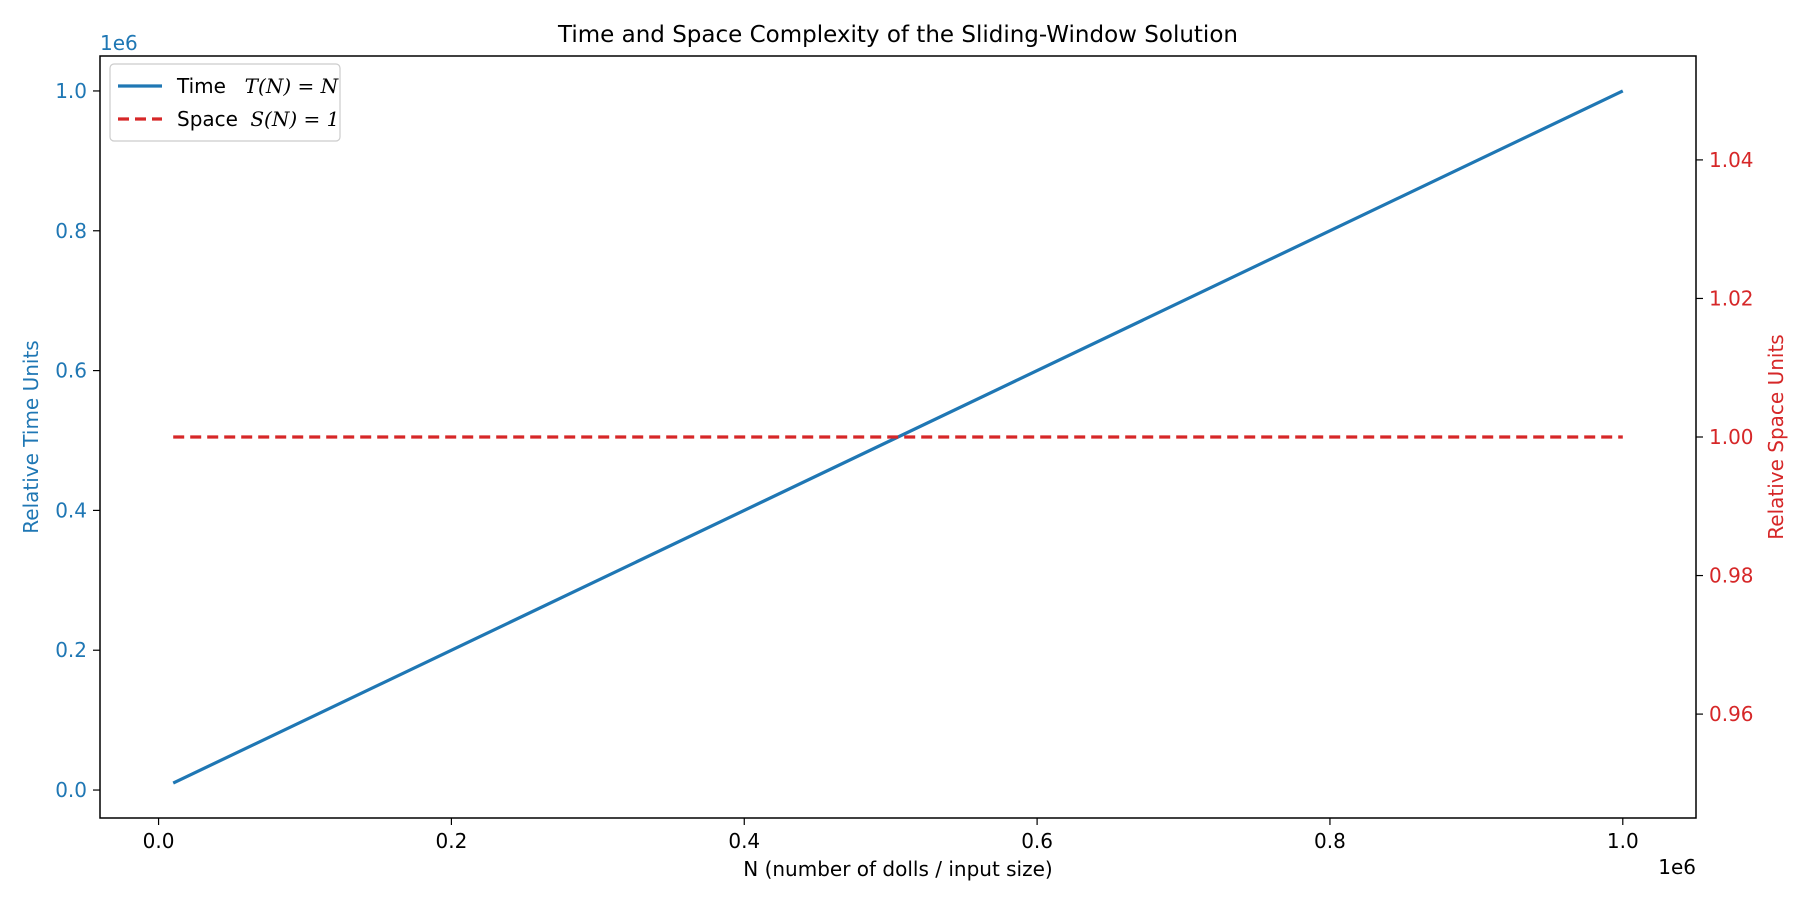 This screenshot has height=900, width=1800. What do you see at coordinates (1731, 160) in the screenshot?
I see `y-right-tick-label: 1.04` at bounding box center [1731, 160].